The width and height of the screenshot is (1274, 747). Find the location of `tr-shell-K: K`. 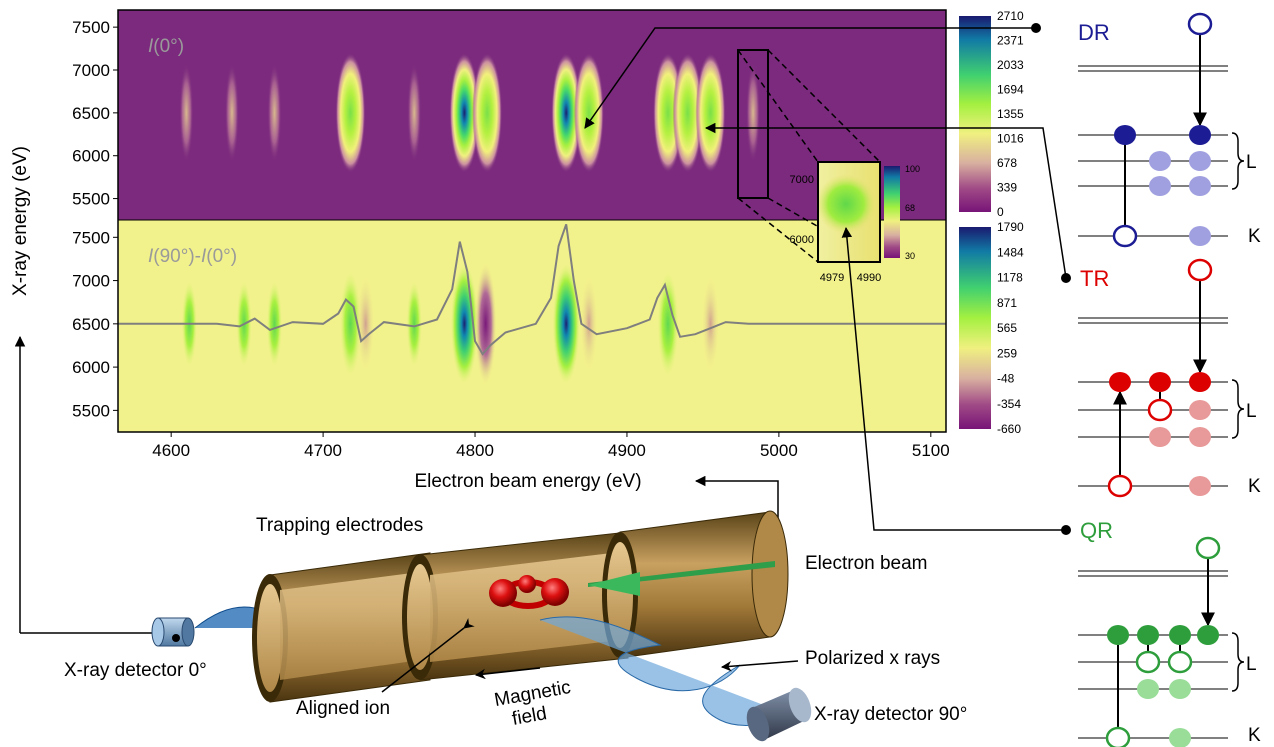

tr-shell-K: K is located at coordinates (1254, 486).